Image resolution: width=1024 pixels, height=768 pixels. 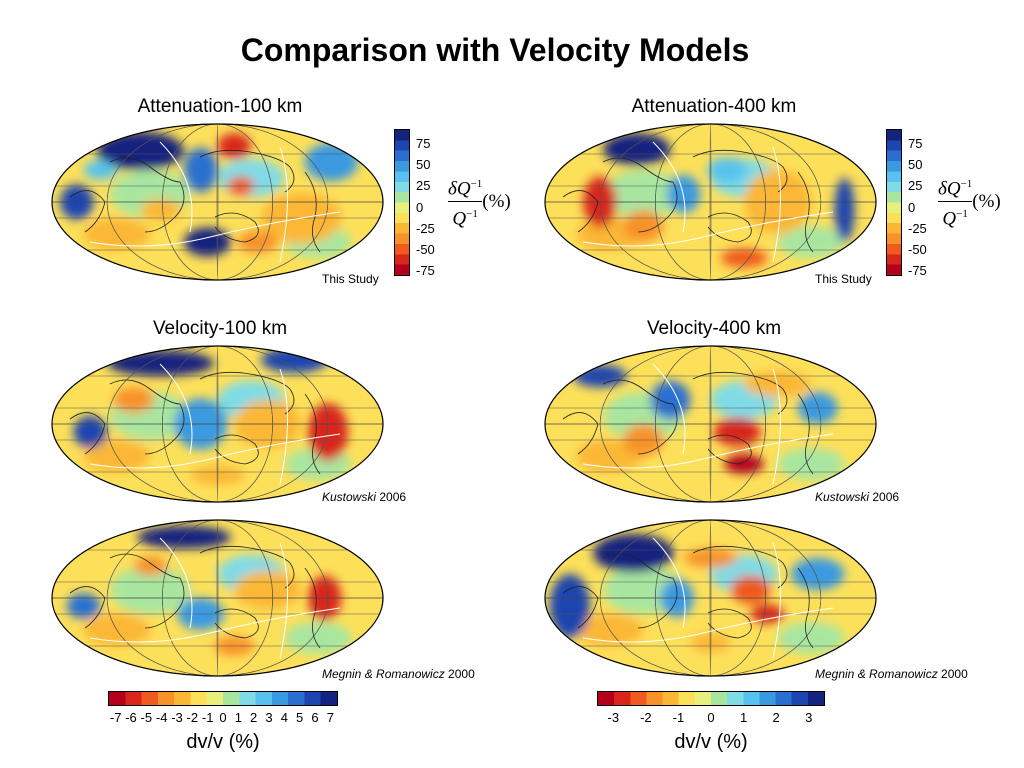 I want to click on colorbar-tick-label: 7, so click(x=330, y=717).